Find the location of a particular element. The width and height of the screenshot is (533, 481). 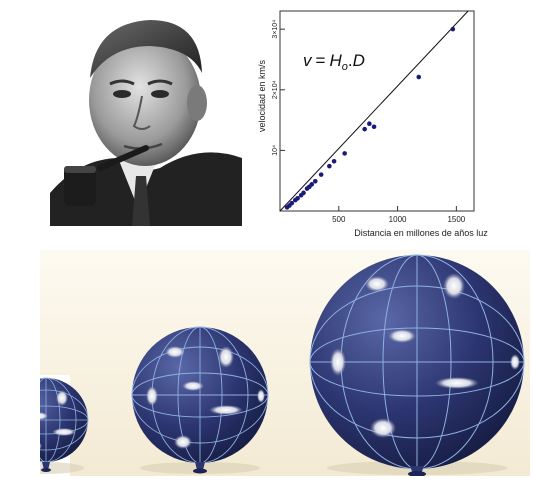

x-tick-label: 1000 is located at coordinates (398, 219).